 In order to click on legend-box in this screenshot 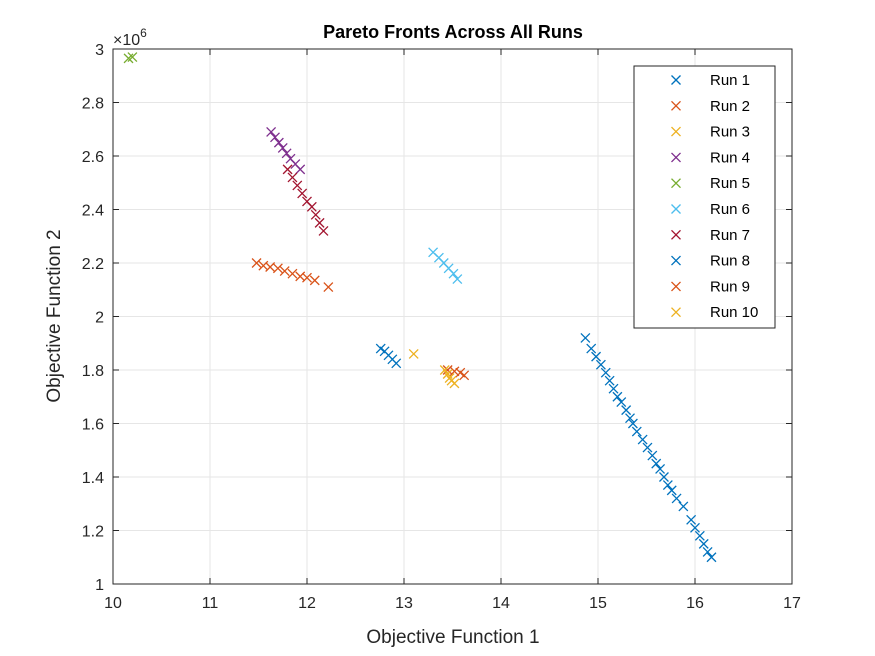, I will do `click(704, 197)`.